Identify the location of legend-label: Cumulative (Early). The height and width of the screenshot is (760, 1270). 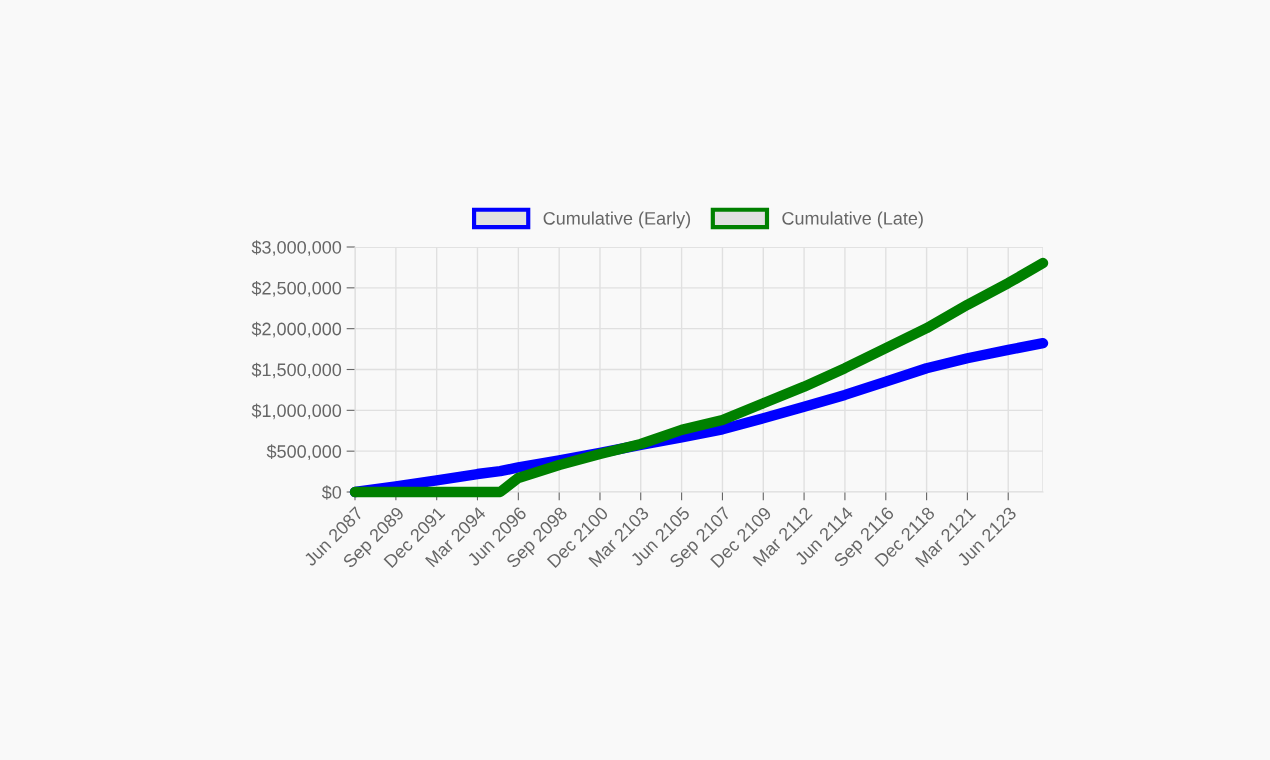
(617, 220).